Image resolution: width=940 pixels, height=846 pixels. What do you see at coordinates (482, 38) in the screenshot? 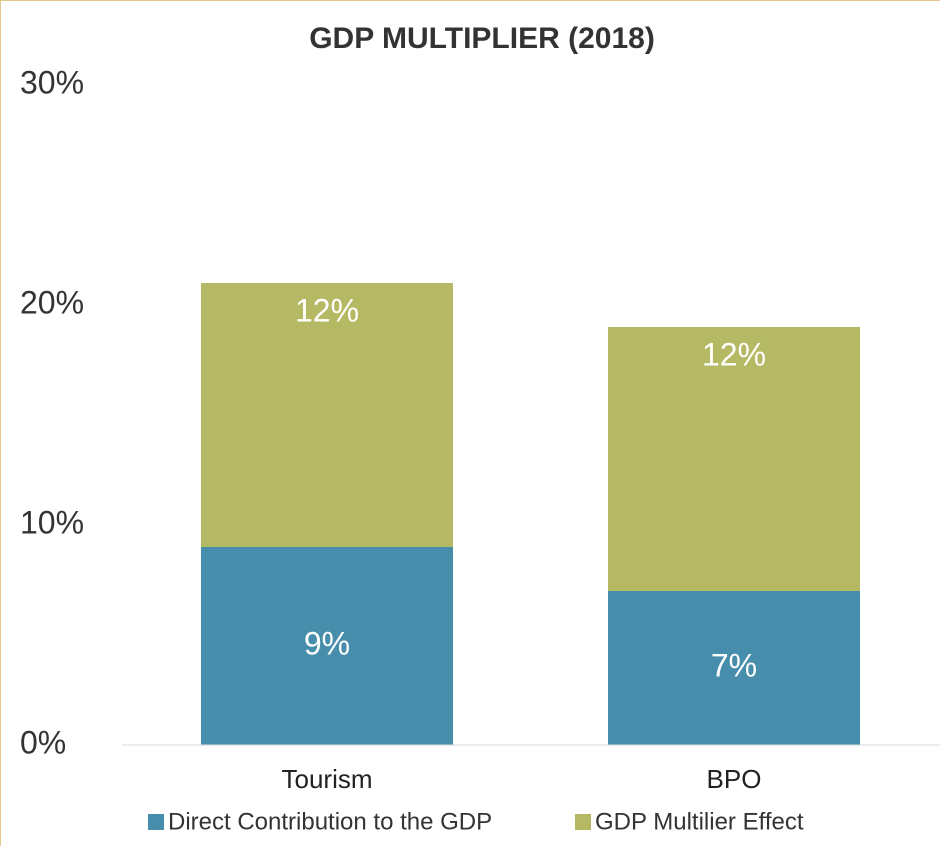
I see `chart-title: GDP MULTIPLIER (2018)` at bounding box center [482, 38].